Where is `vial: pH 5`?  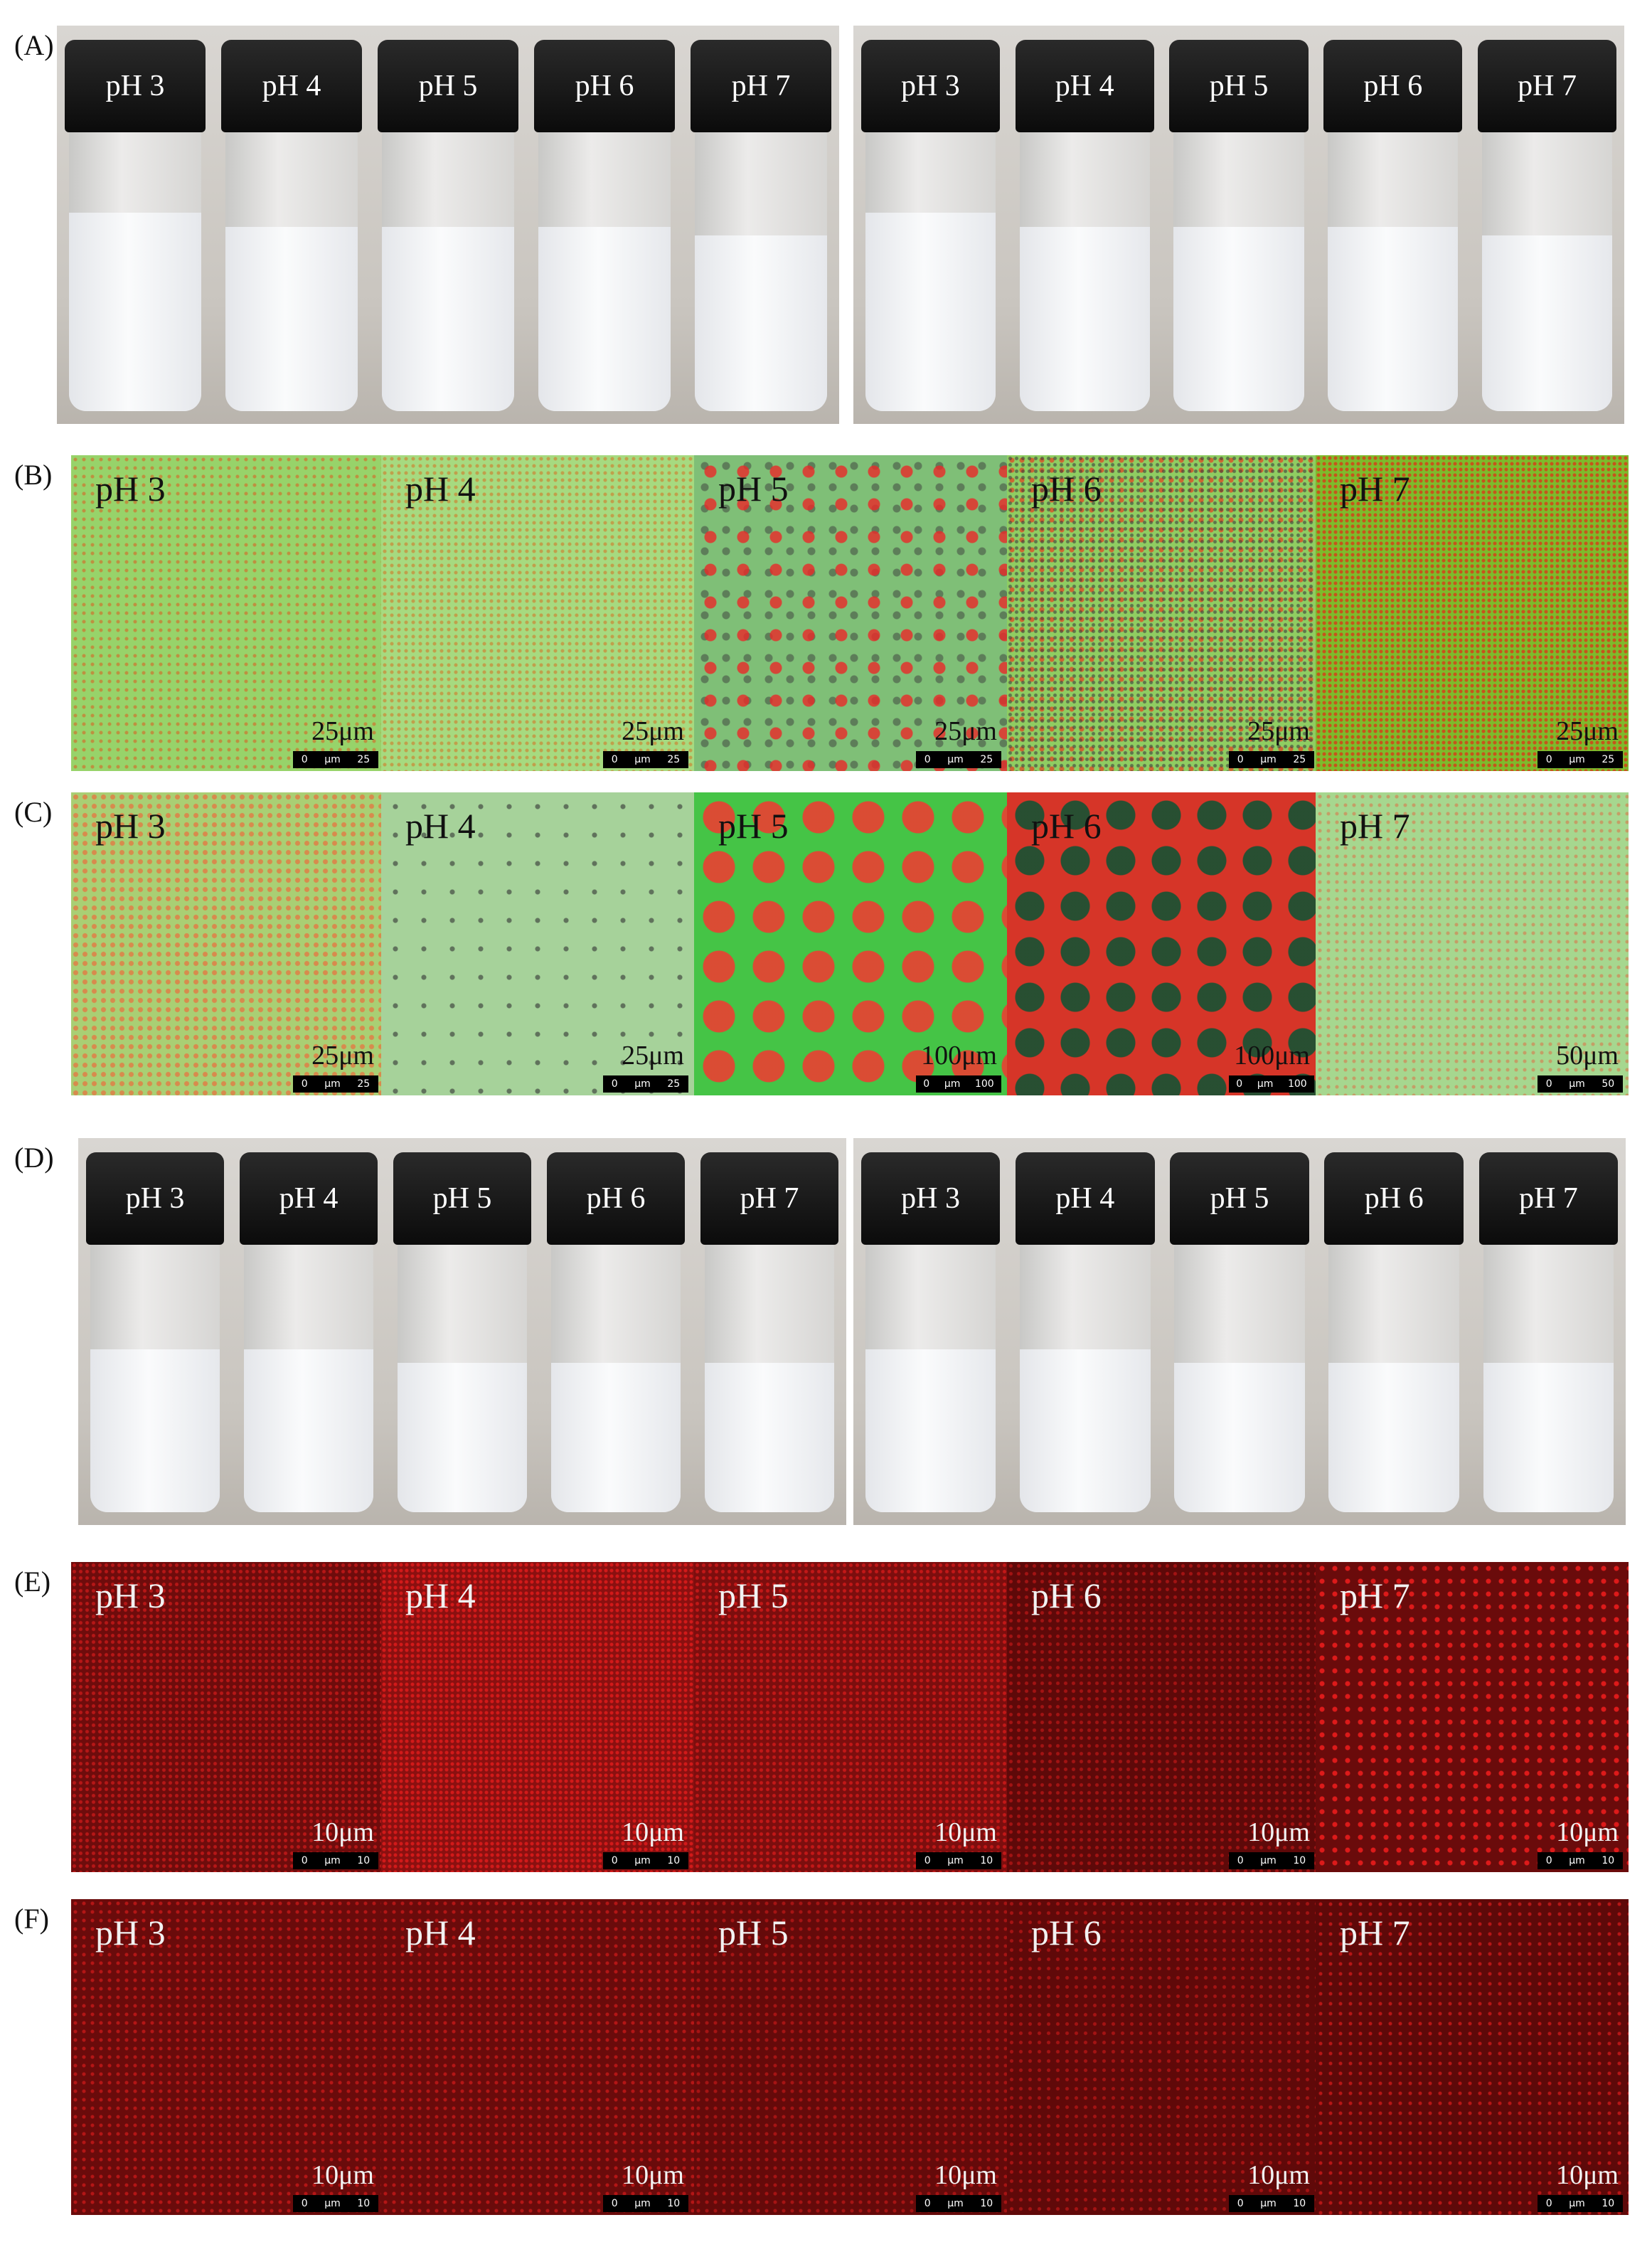 vial: pH 5 is located at coordinates (462, 1332).